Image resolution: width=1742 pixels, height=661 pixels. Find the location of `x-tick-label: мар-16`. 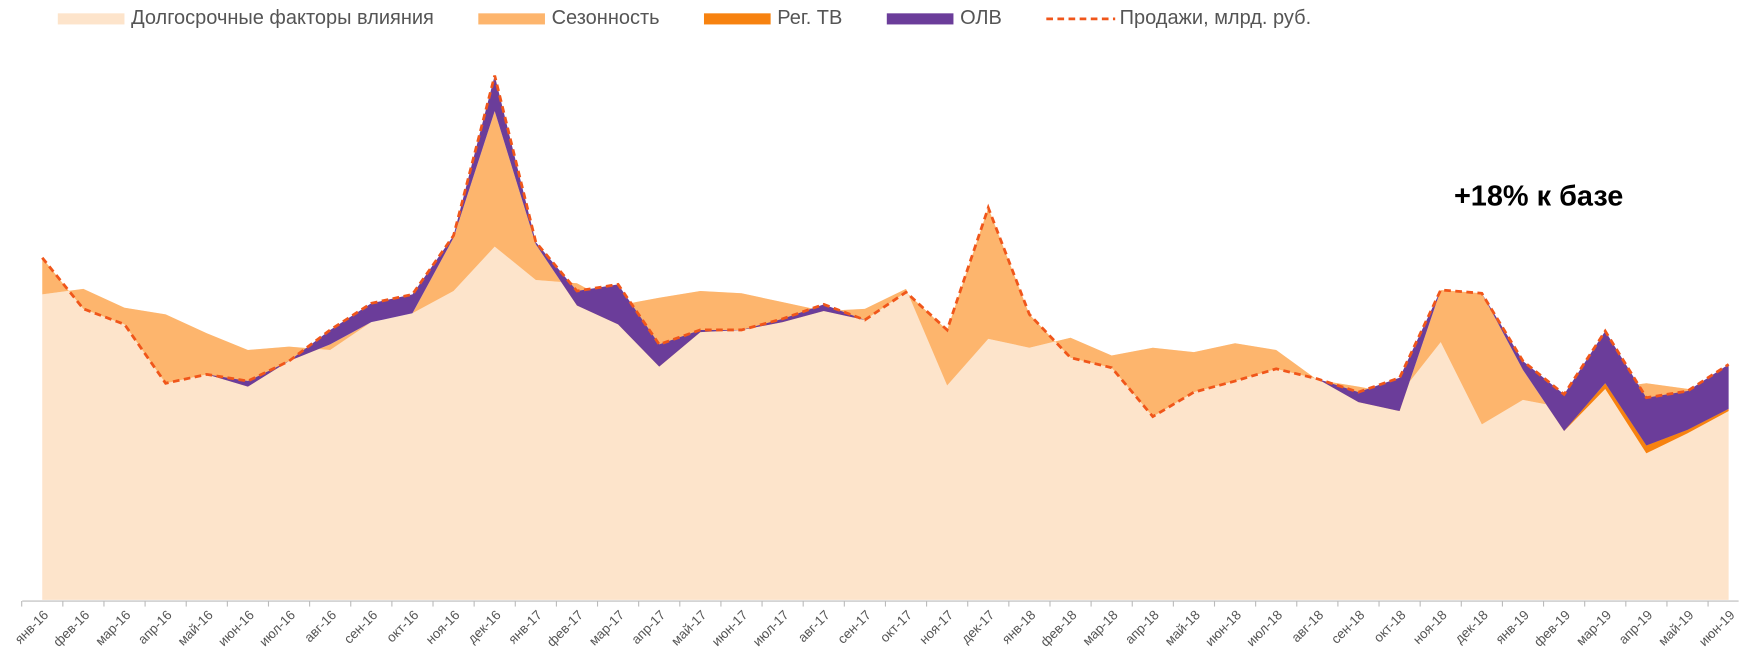

x-tick-label: мар-16 is located at coordinates (112, 627).